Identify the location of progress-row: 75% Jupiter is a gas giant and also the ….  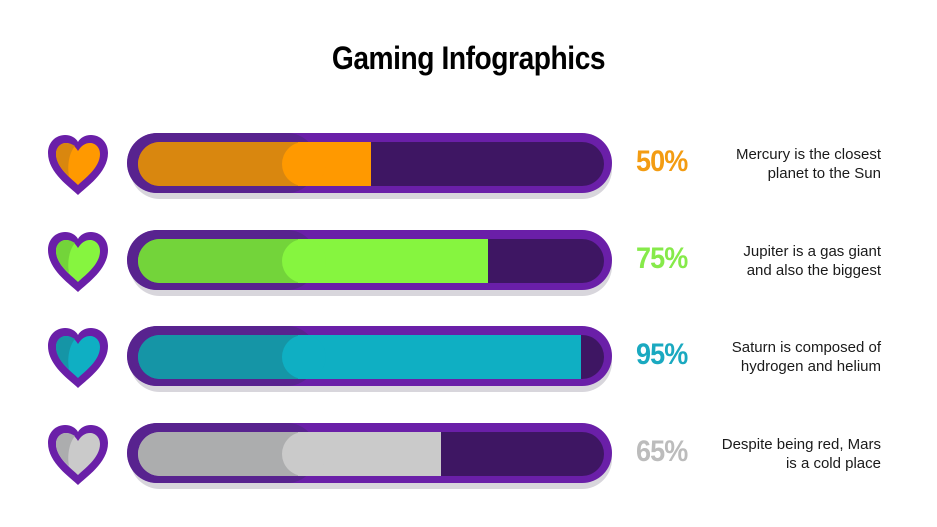
(468, 265).